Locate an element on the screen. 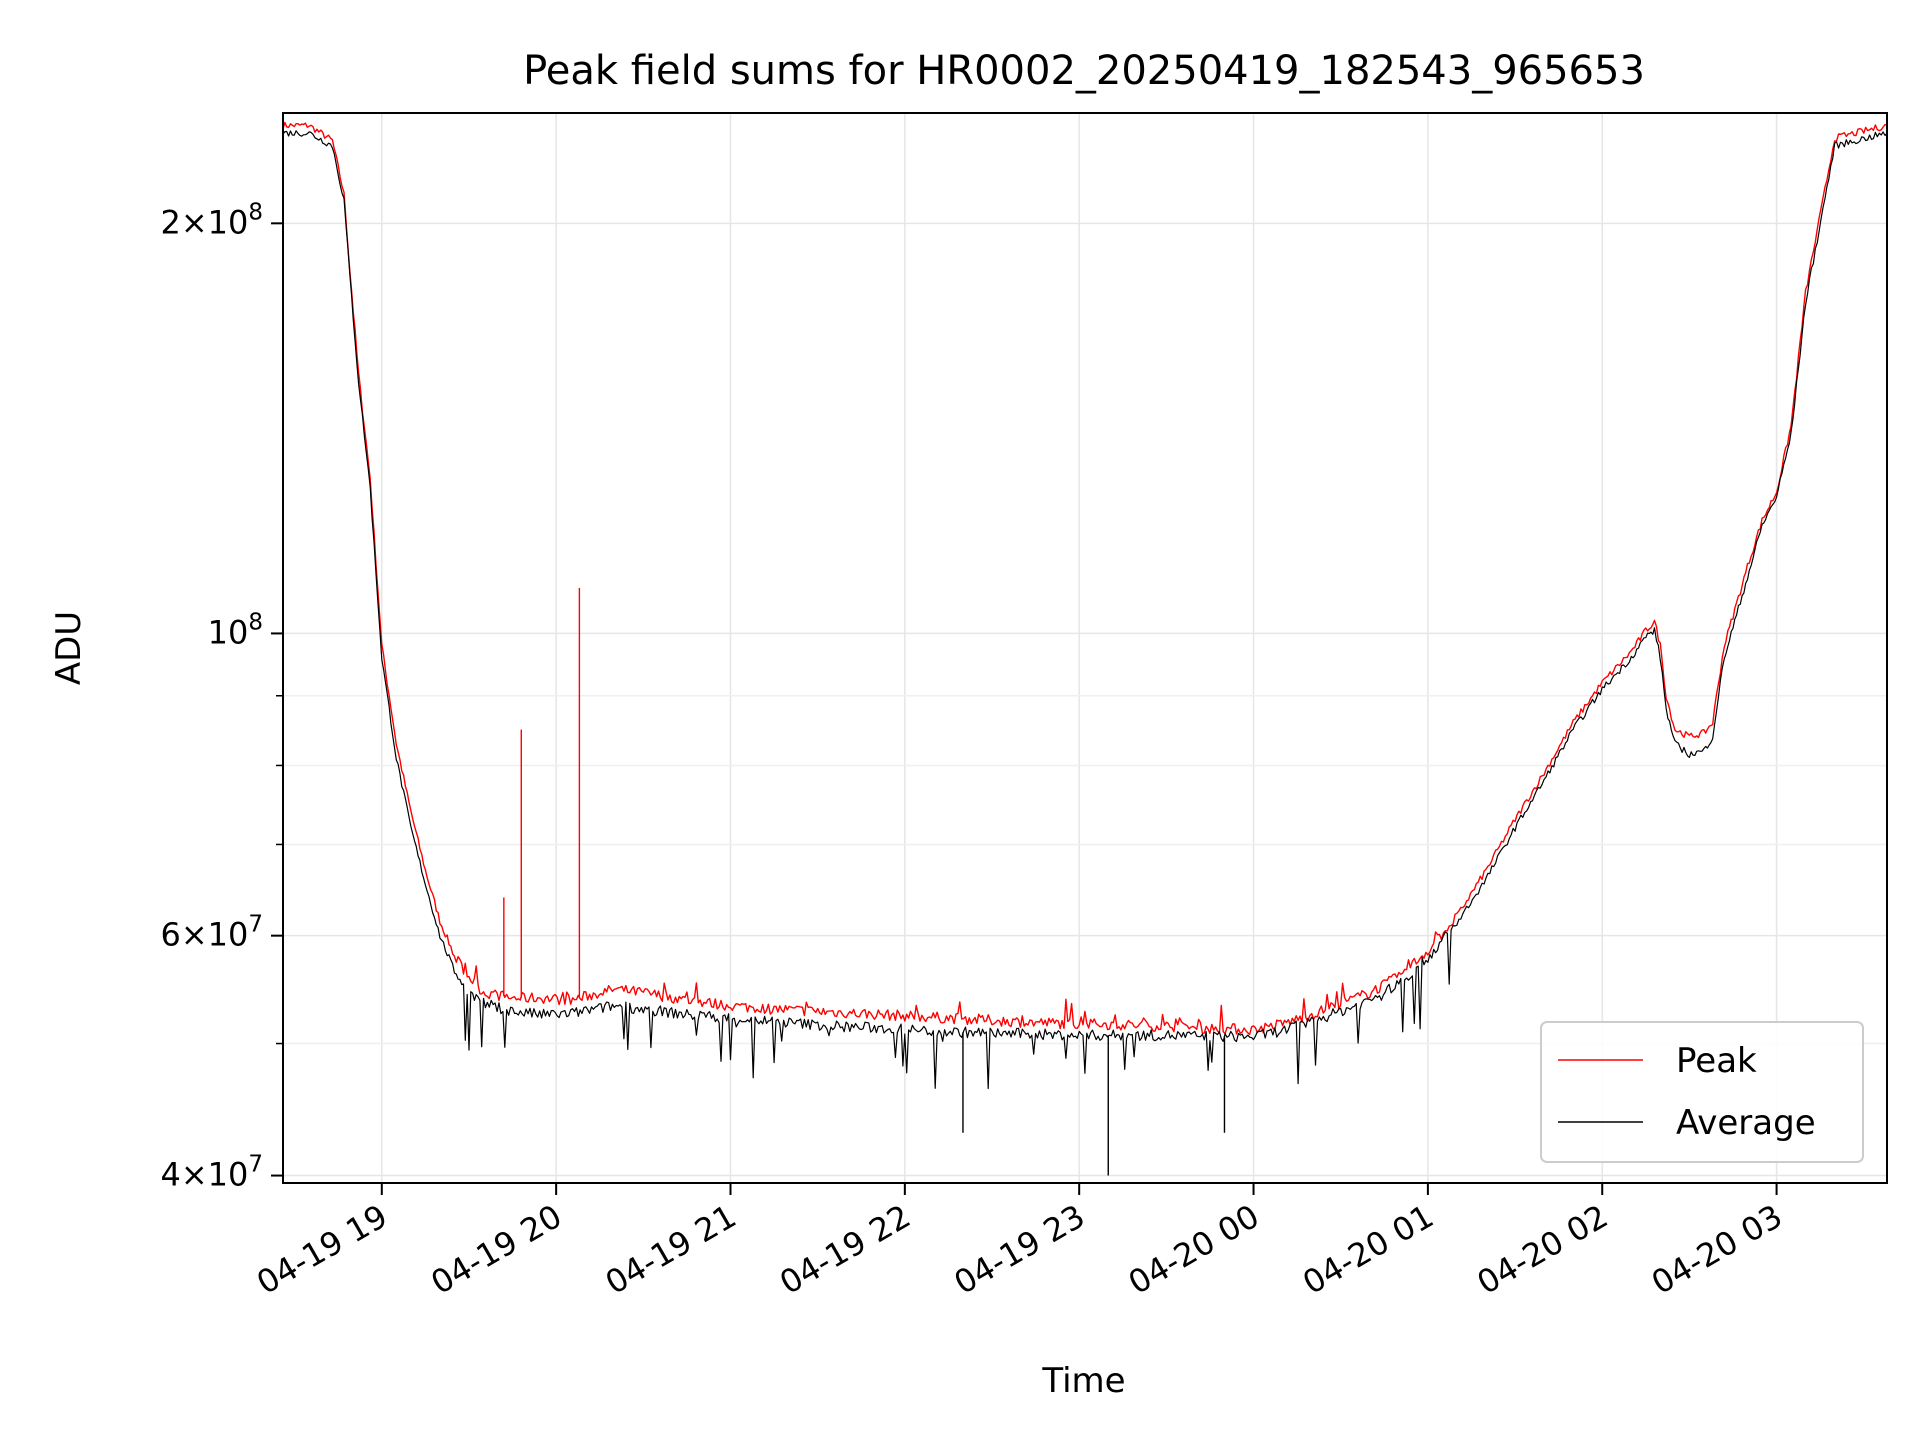 The width and height of the screenshot is (1920, 1440). x-axis-label: Time is located at coordinates (1083, 1381).